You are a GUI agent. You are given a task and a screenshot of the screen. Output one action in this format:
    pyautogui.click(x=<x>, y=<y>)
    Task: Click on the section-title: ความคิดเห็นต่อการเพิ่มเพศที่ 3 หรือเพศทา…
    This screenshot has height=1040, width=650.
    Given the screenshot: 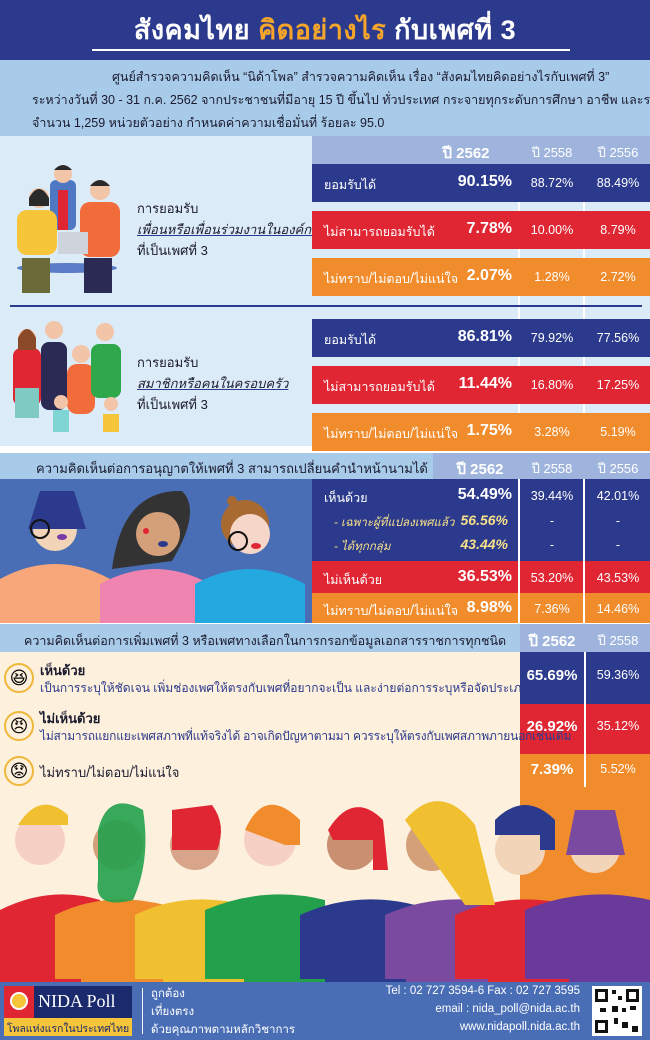 What is the action you would take?
    pyautogui.click(x=265, y=641)
    